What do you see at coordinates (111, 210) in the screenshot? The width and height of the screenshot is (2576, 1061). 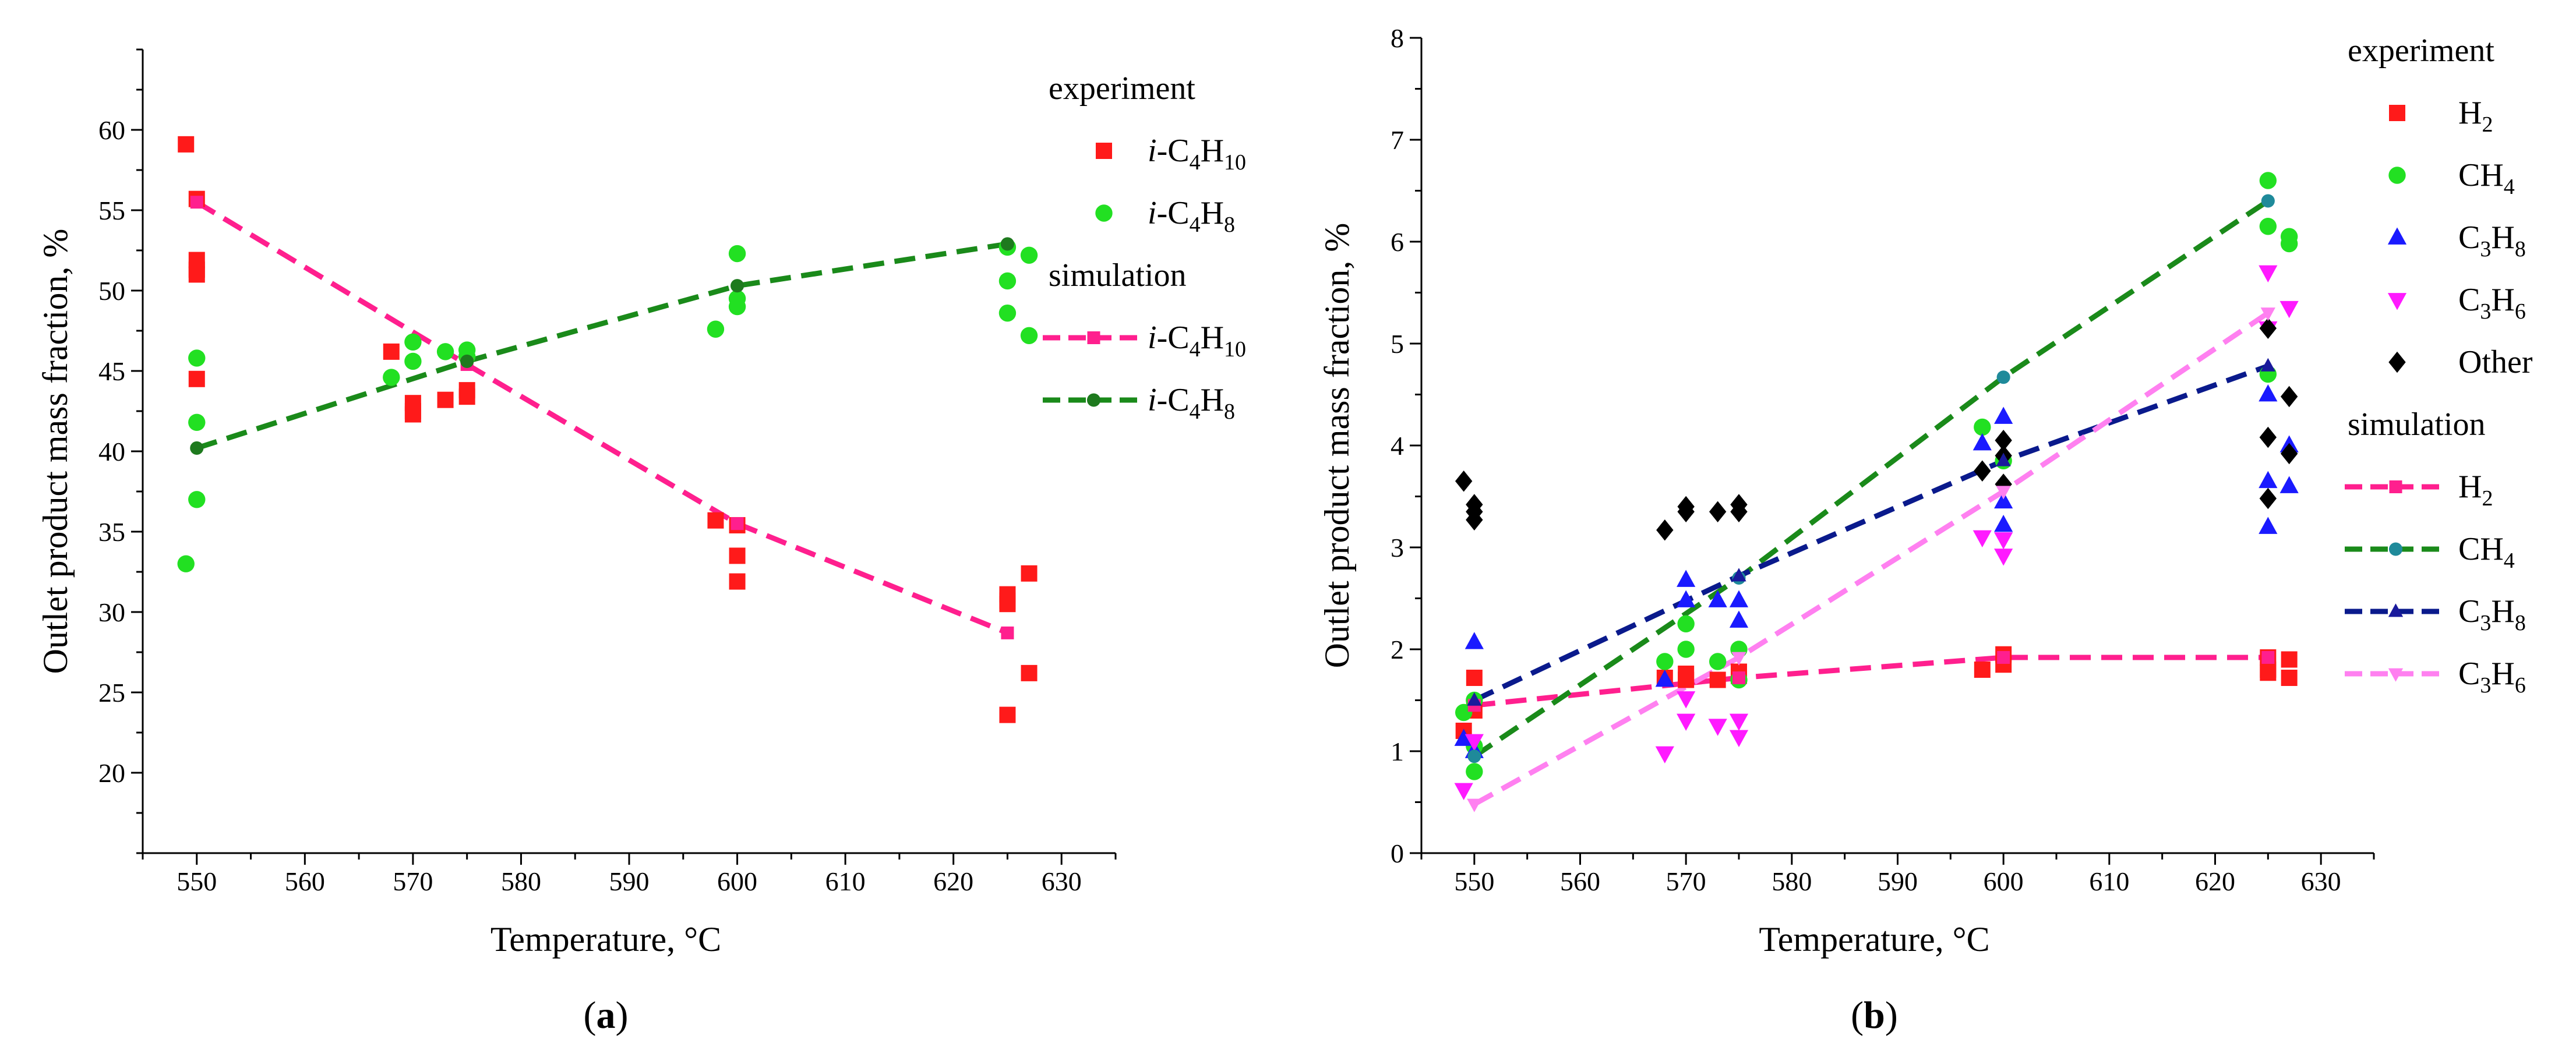 I see `y-tick-label: 55` at bounding box center [111, 210].